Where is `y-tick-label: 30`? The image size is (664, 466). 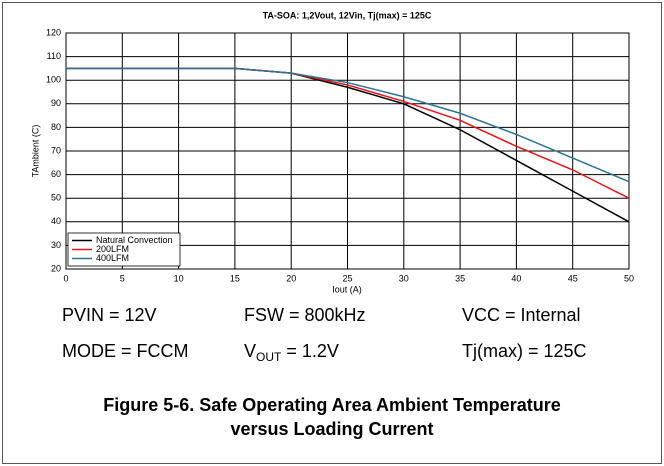 y-tick-label: 30 is located at coordinates (56, 245).